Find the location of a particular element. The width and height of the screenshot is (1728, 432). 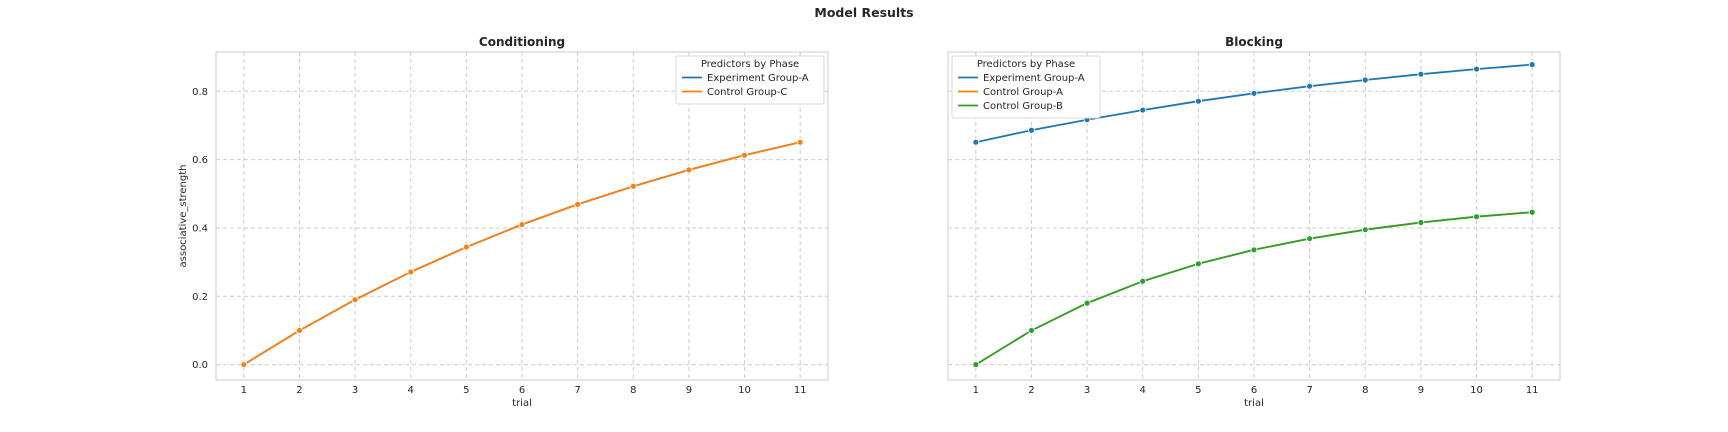

legend-entry: Control Group-C is located at coordinates (747, 92).